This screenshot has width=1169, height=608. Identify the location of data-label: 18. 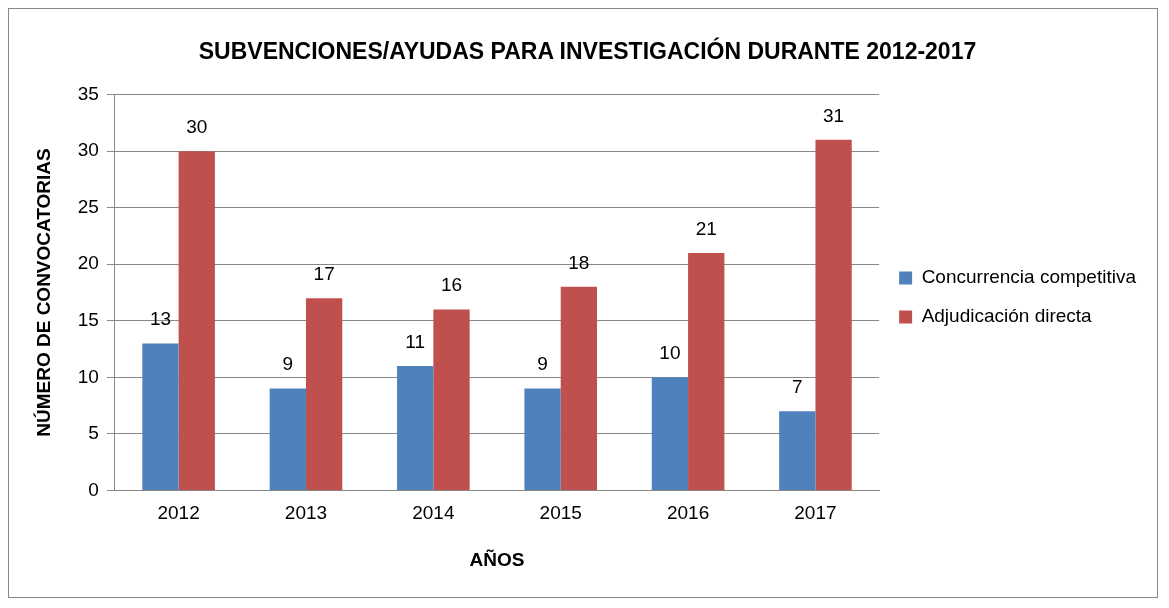
(579, 262).